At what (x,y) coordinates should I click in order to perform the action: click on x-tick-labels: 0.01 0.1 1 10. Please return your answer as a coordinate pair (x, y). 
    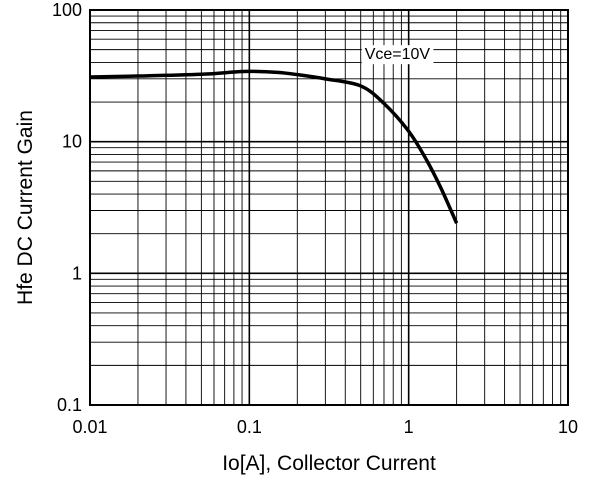
    Looking at the image, I should click on (325, 427).